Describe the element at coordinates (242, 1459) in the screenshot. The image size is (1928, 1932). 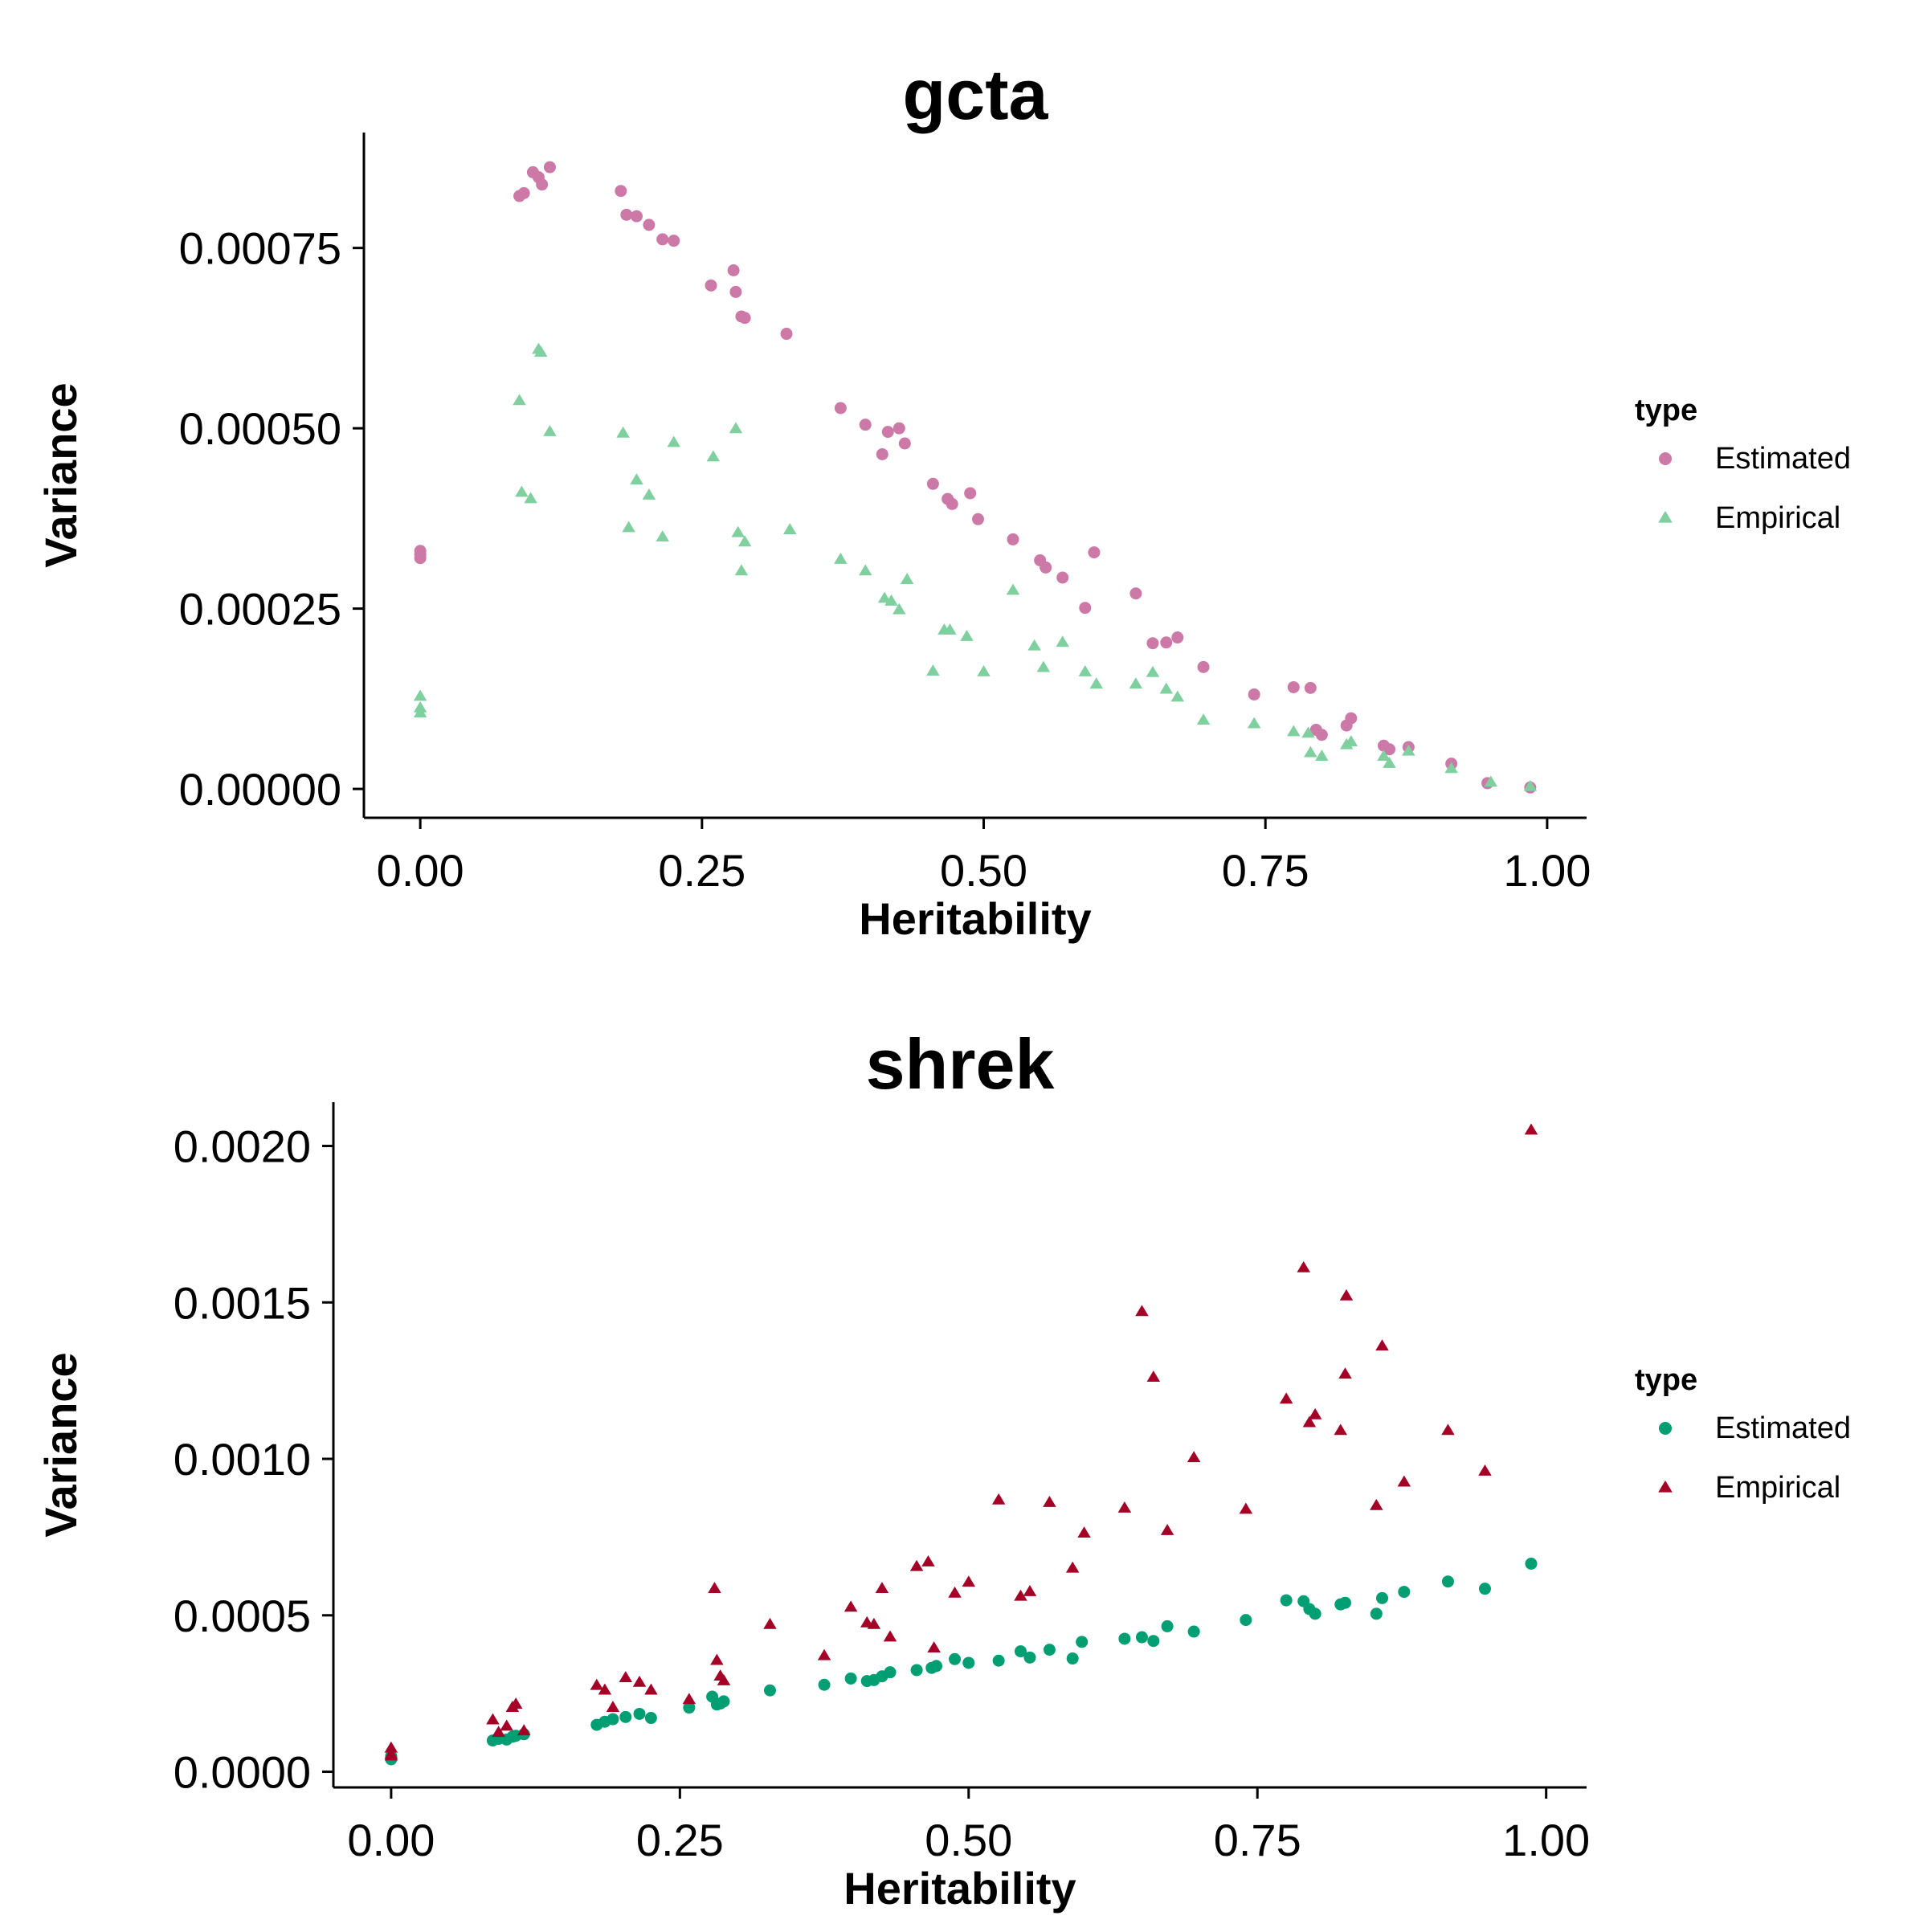
I see `y-tick-label: 0.0010` at that location.